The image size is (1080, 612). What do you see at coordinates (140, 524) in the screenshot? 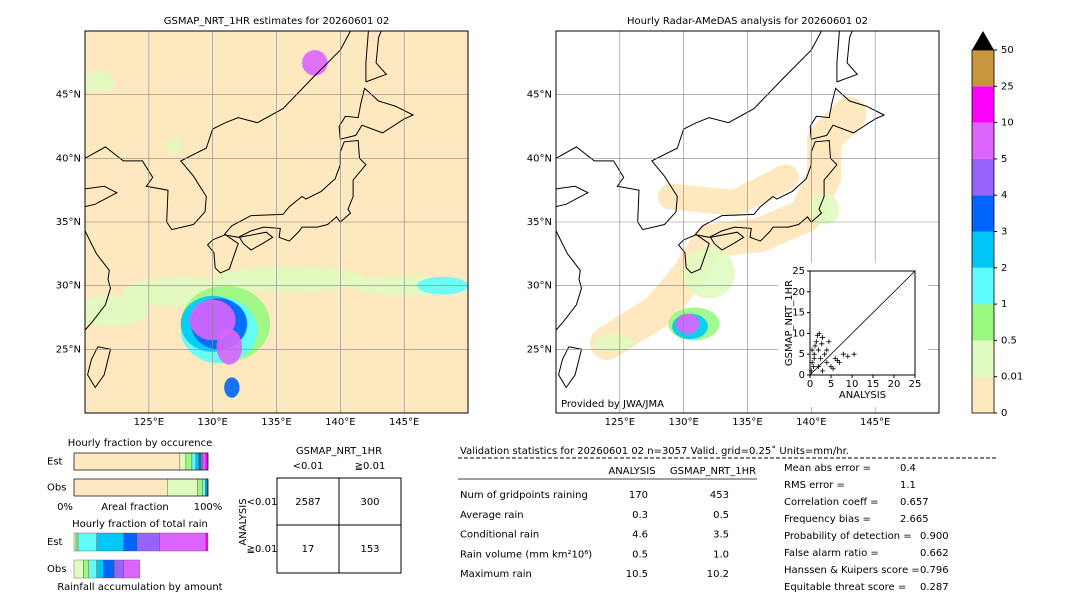
I see `fraction-title: Hourly fraction of total rain` at bounding box center [140, 524].